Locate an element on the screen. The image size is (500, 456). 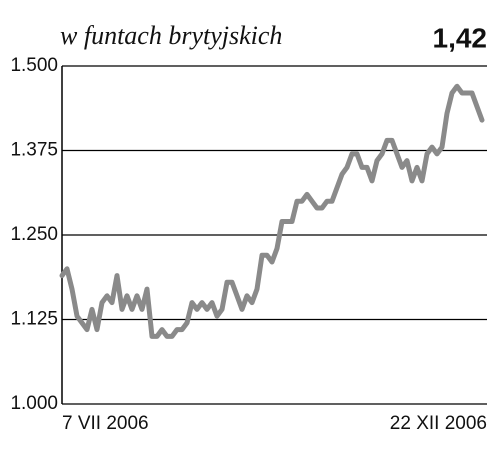
x-tick-label: 22 XII 2006 is located at coordinates (438, 423).